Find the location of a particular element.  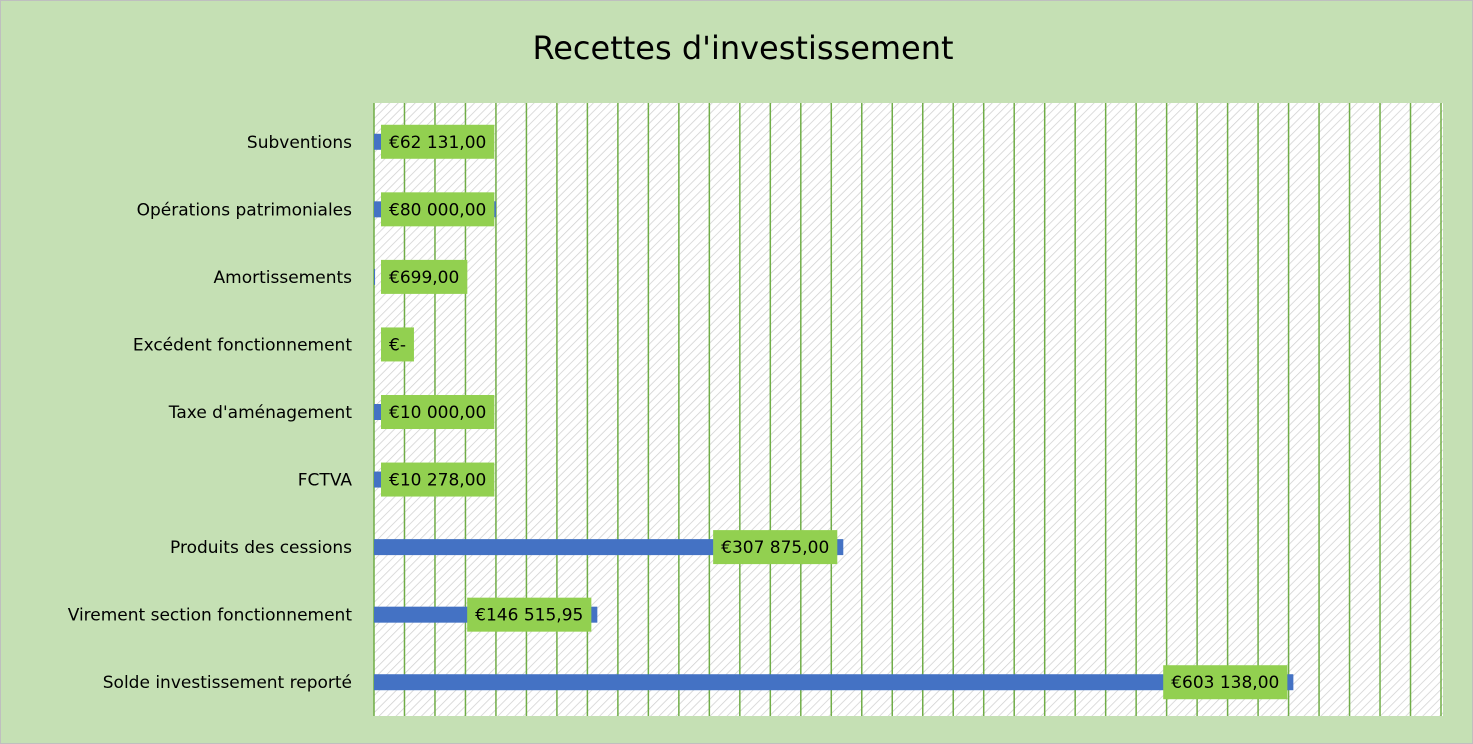

y-tick-label: Subventions is located at coordinates (299, 143).